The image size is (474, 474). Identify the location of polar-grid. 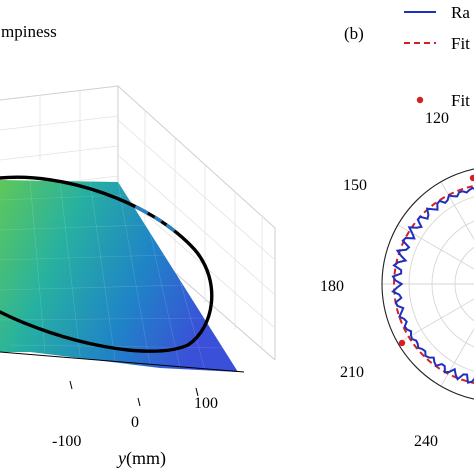
(427, 284).